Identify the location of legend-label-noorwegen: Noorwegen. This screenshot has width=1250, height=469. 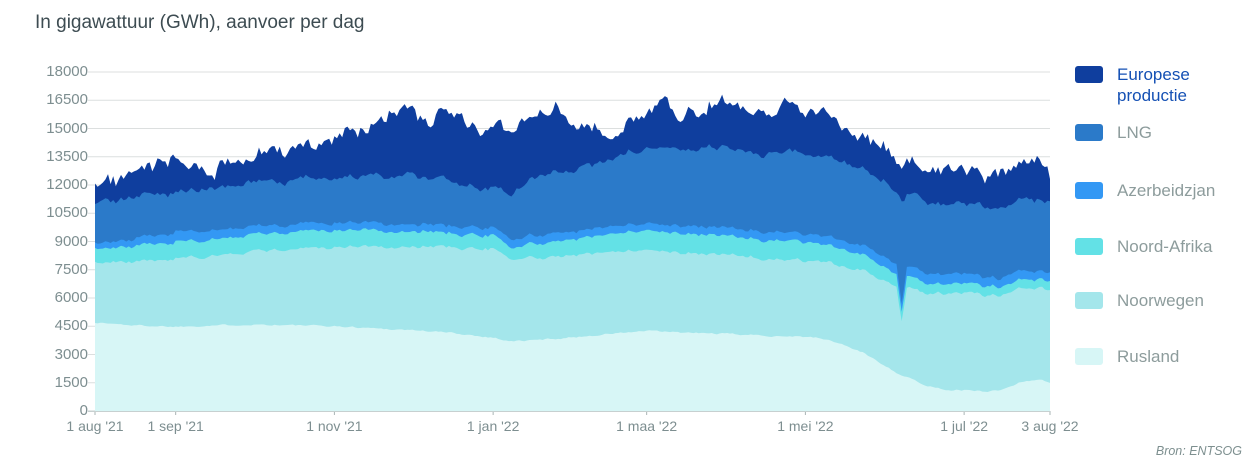
(1160, 300).